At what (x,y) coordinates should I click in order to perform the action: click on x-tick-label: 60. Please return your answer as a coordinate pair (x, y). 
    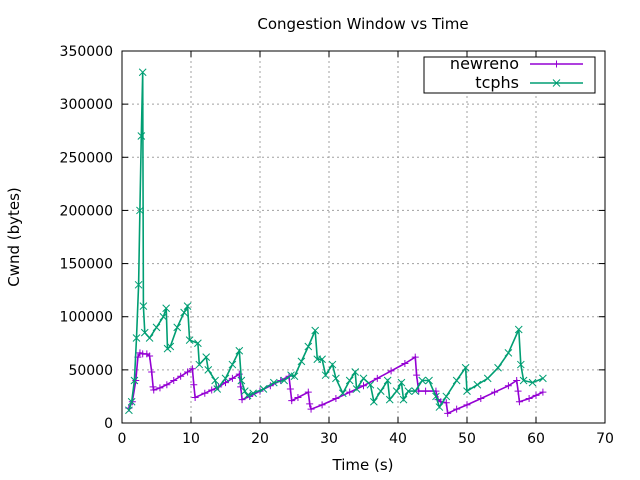
    Looking at the image, I should click on (536, 439).